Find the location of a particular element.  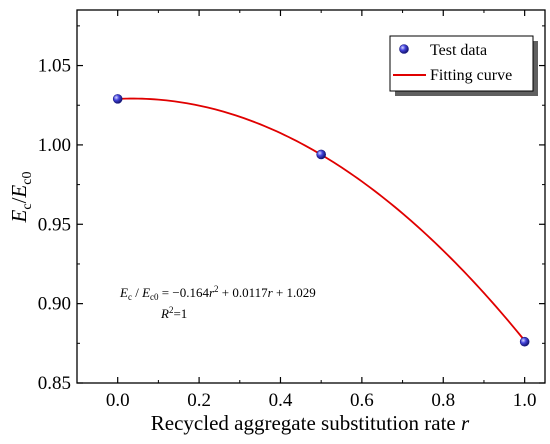

legend-marker-test-data is located at coordinates (404, 49).